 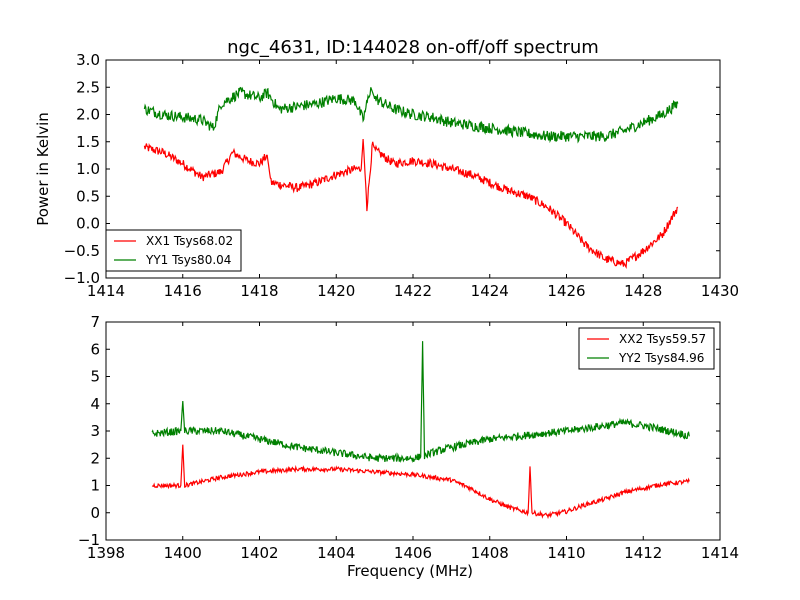 I want to click on x-tick-label: 1428, so click(x=643, y=291).